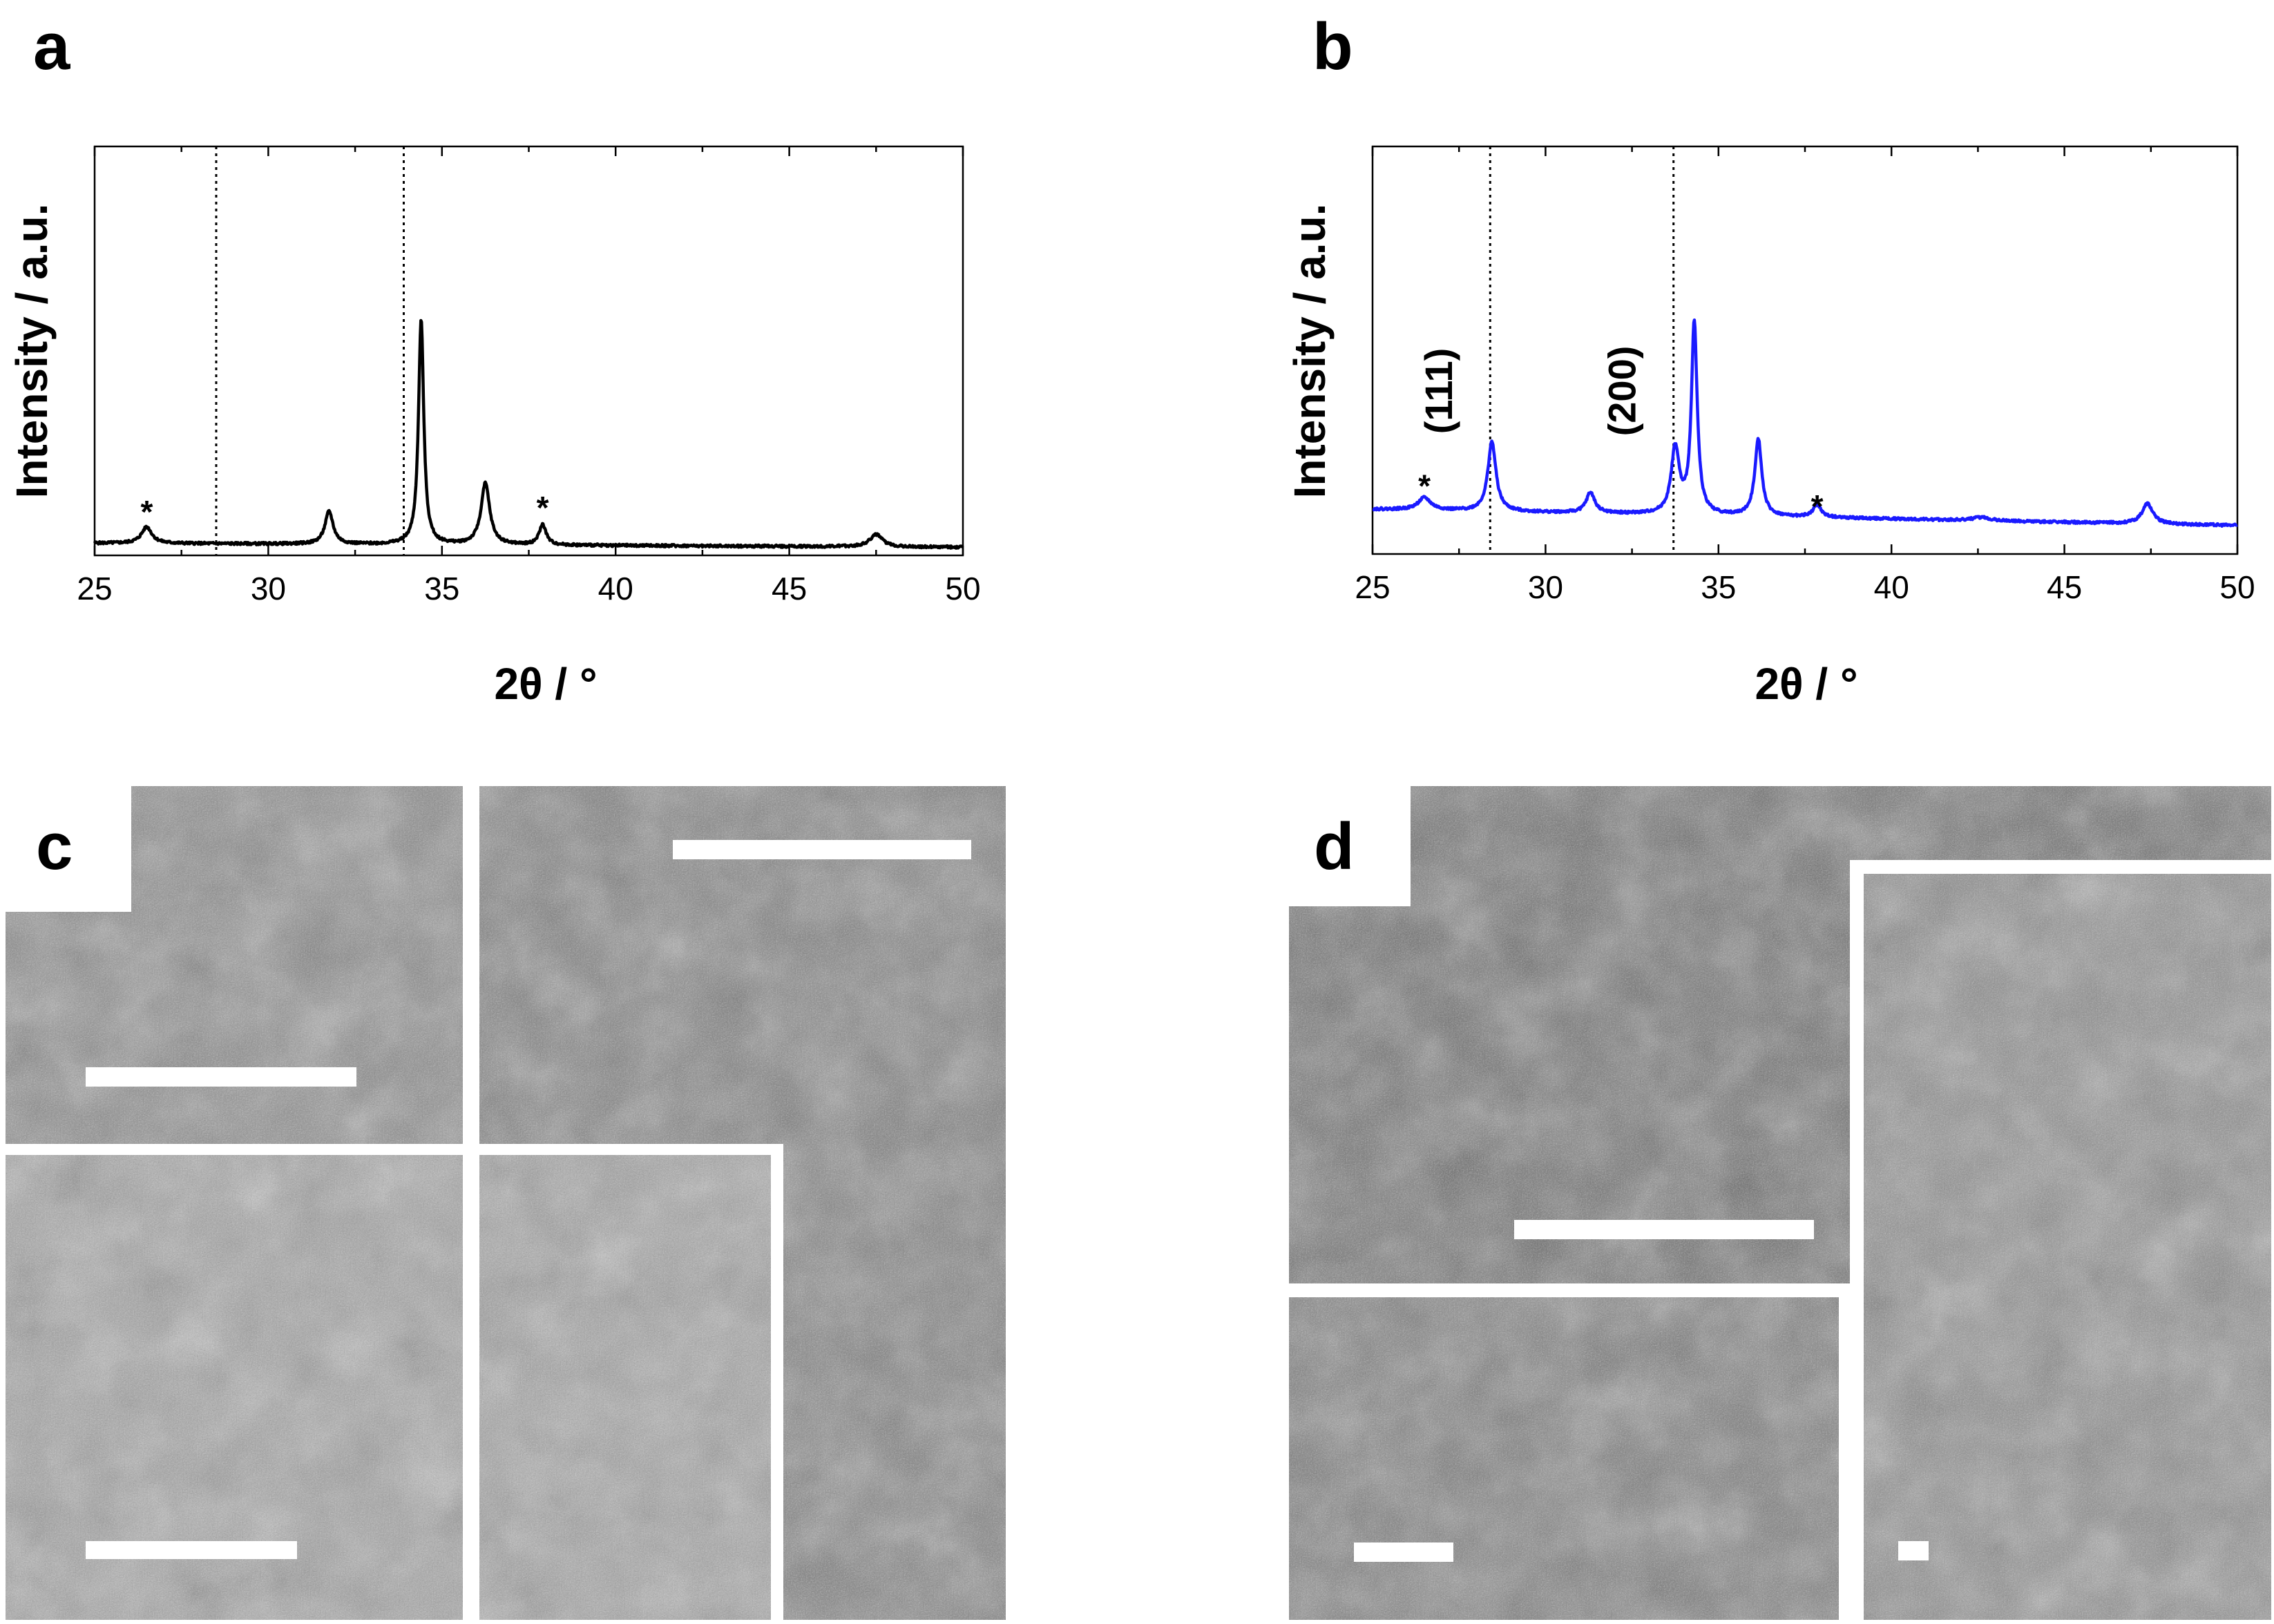  Describe the element at coordinates (1564, 1458) in the screenshot. I see `sem-d-bottom-left` at that location.